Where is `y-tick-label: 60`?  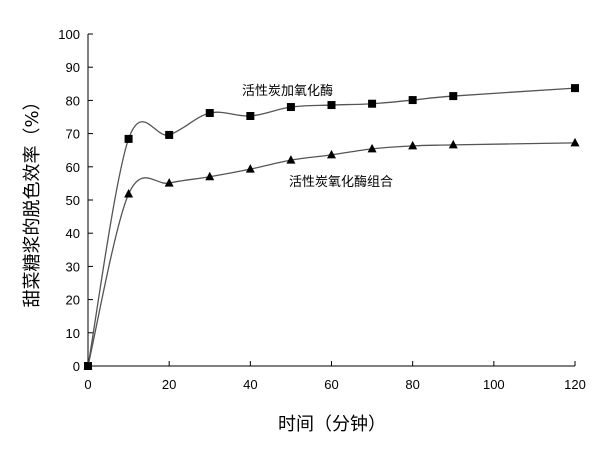
y-tick-label: 60 is located at coordinates (73, 167).